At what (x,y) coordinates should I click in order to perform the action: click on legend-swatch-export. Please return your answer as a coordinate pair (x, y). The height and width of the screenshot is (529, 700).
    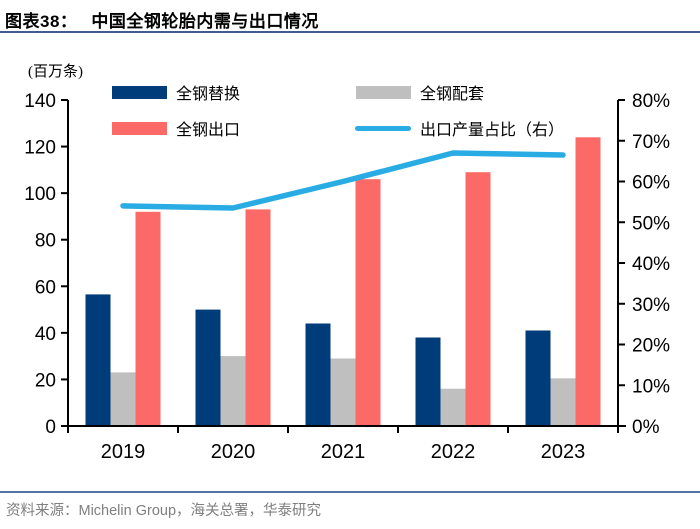
    Looking at the image, I should click on (139, 128).